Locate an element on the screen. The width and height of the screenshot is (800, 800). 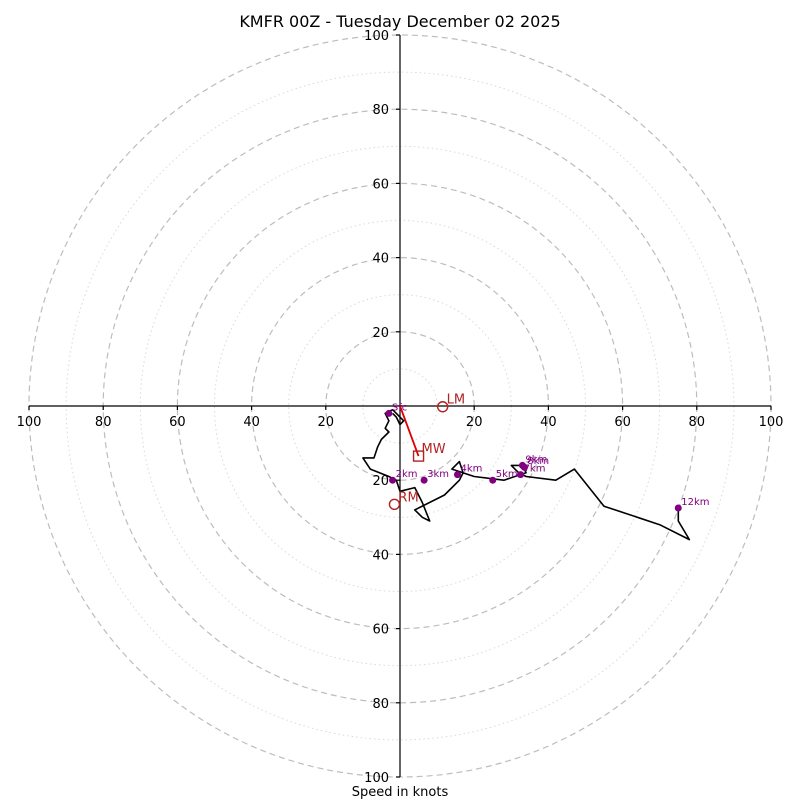
mean-wind-label: MW is located at coordinates (434, 449).